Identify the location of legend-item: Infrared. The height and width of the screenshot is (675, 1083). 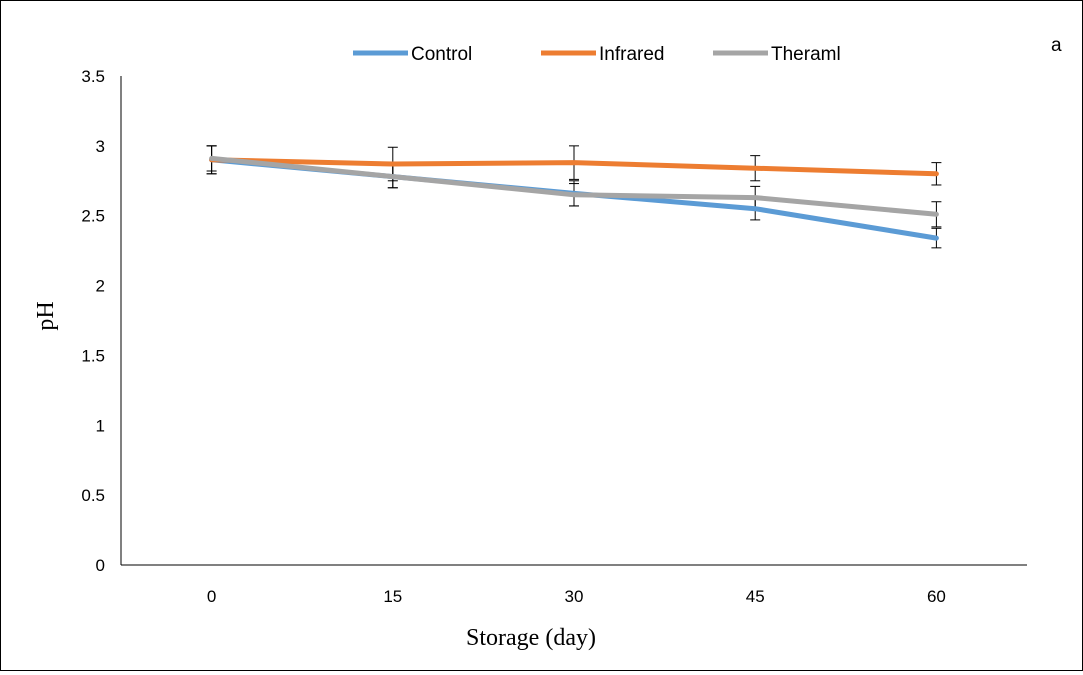
(602, 54).